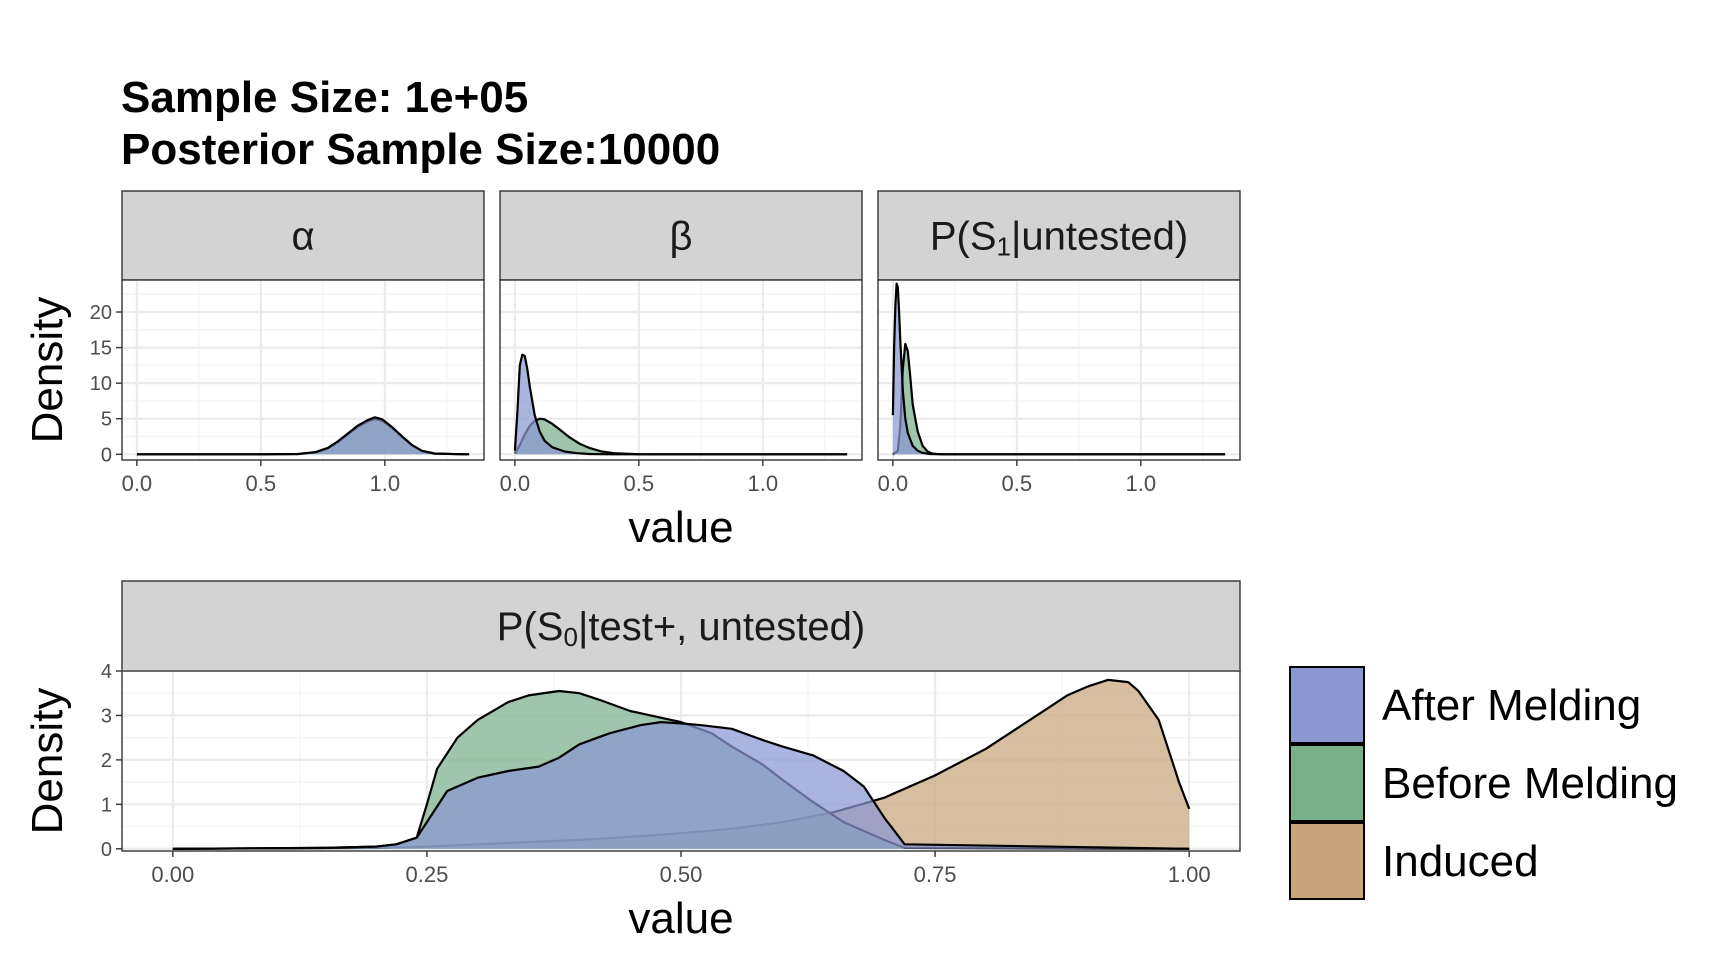 The width and height of the screenshot is (1728, 960). What do you see at coordinates (1189, 874) in the screenshot?
I see `bottom-x-tick-label-0: 1.00` at bounding box center [1189, 874].